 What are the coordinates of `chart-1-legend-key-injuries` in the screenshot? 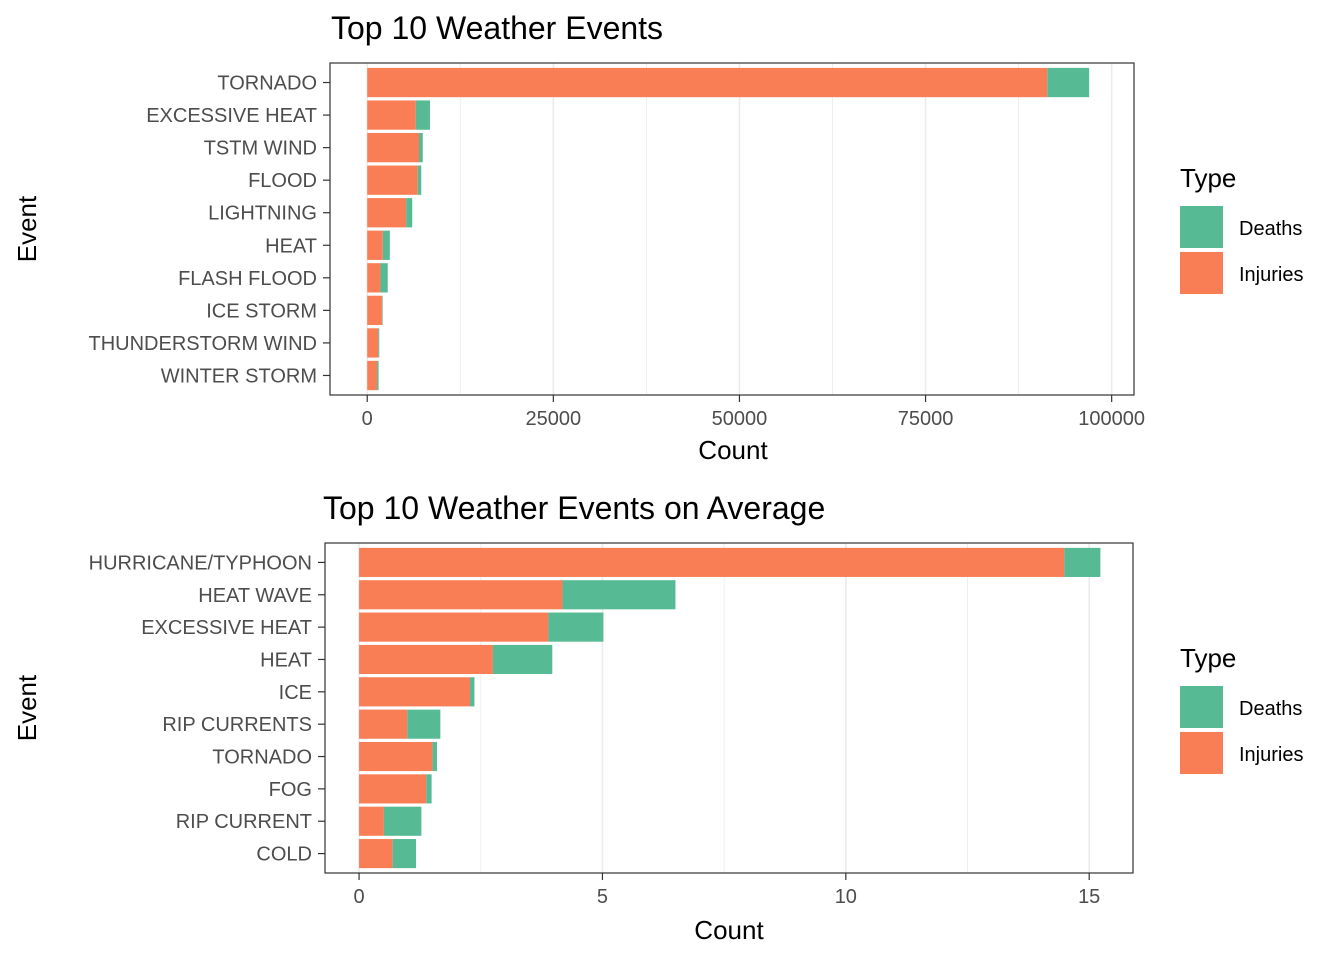 It's located at (1201, 273).